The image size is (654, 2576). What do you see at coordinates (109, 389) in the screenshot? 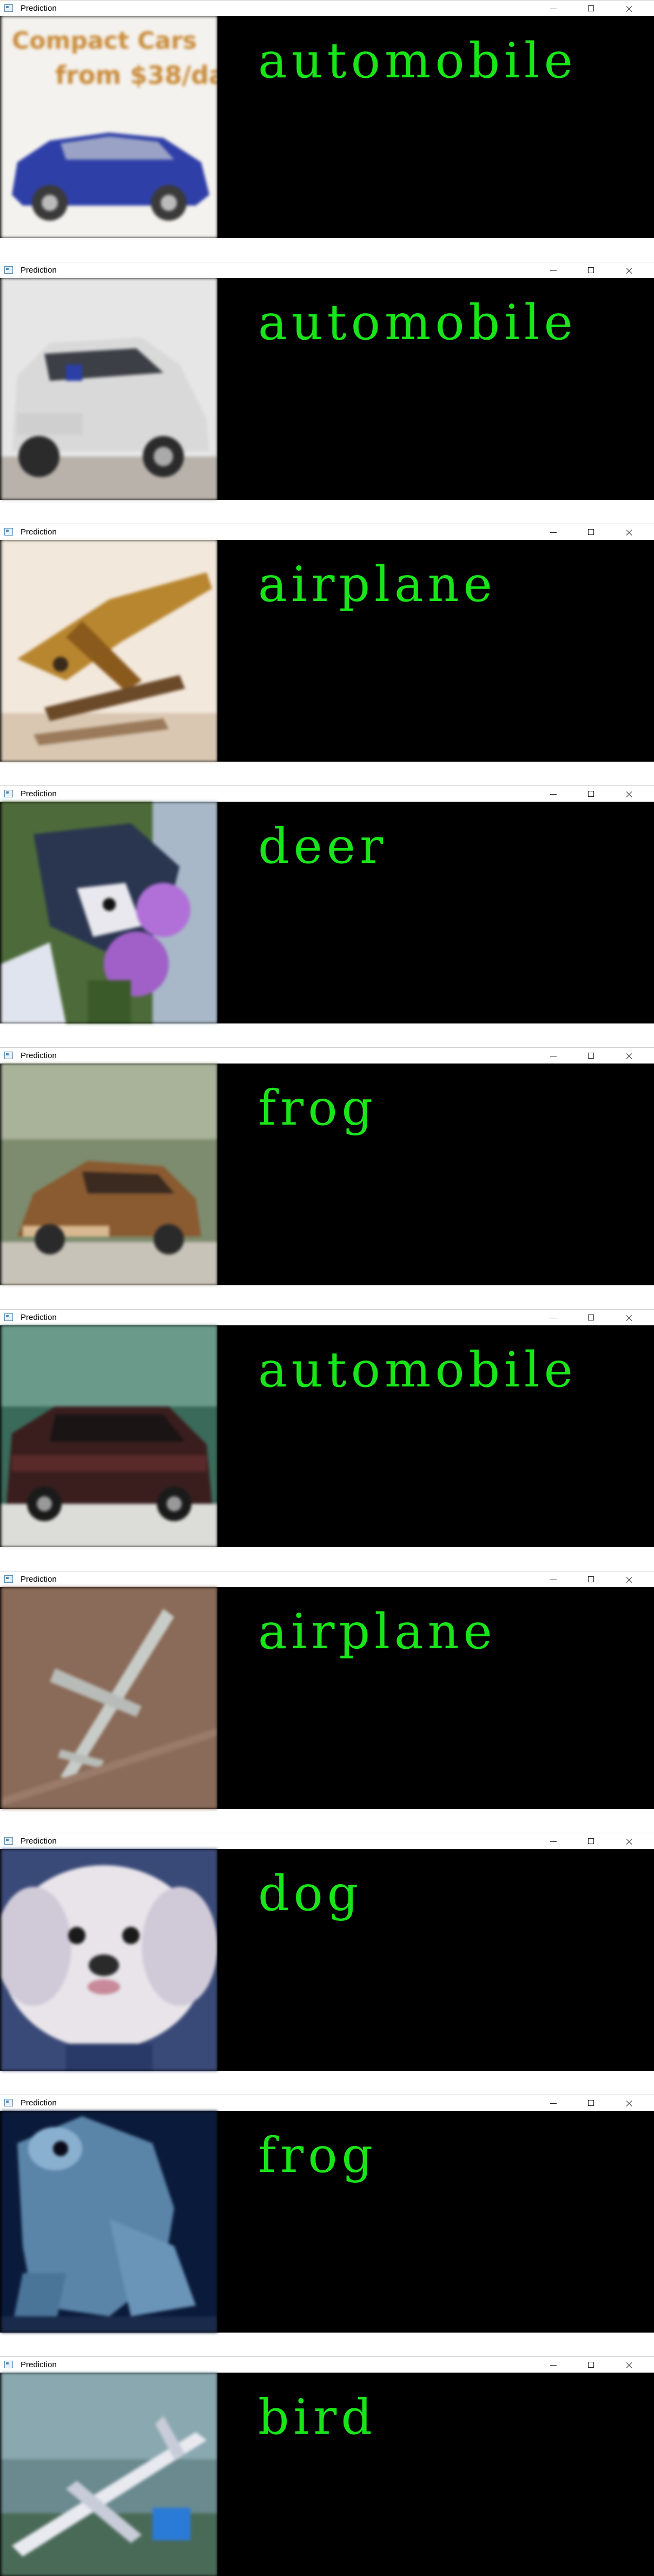
I see `input-image-white-hatchback` at bounding box center [109, 389].